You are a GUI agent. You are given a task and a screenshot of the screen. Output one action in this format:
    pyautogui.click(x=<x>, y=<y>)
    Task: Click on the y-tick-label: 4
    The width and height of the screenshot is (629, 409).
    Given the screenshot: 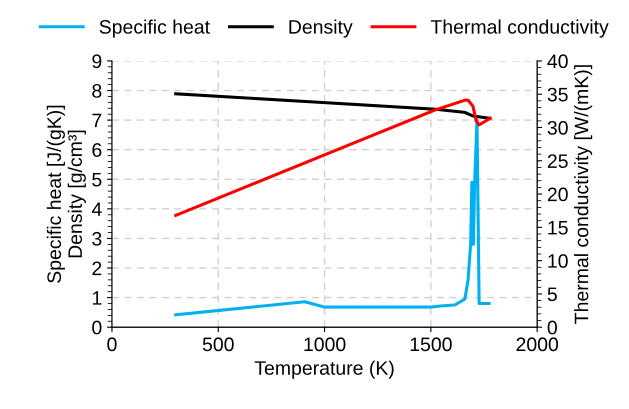 What is the action you would take?
    pyautogui.click(x=97, y=209)
    